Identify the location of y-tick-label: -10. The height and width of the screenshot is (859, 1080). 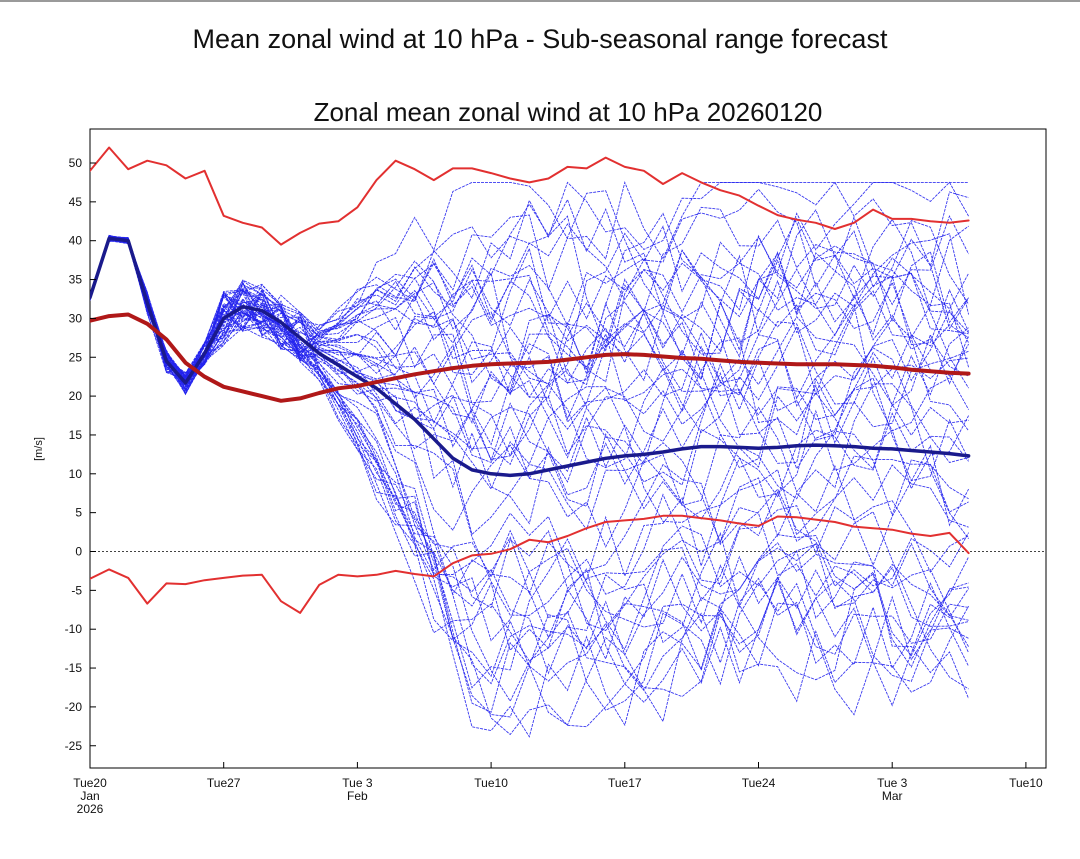
(74, 629).